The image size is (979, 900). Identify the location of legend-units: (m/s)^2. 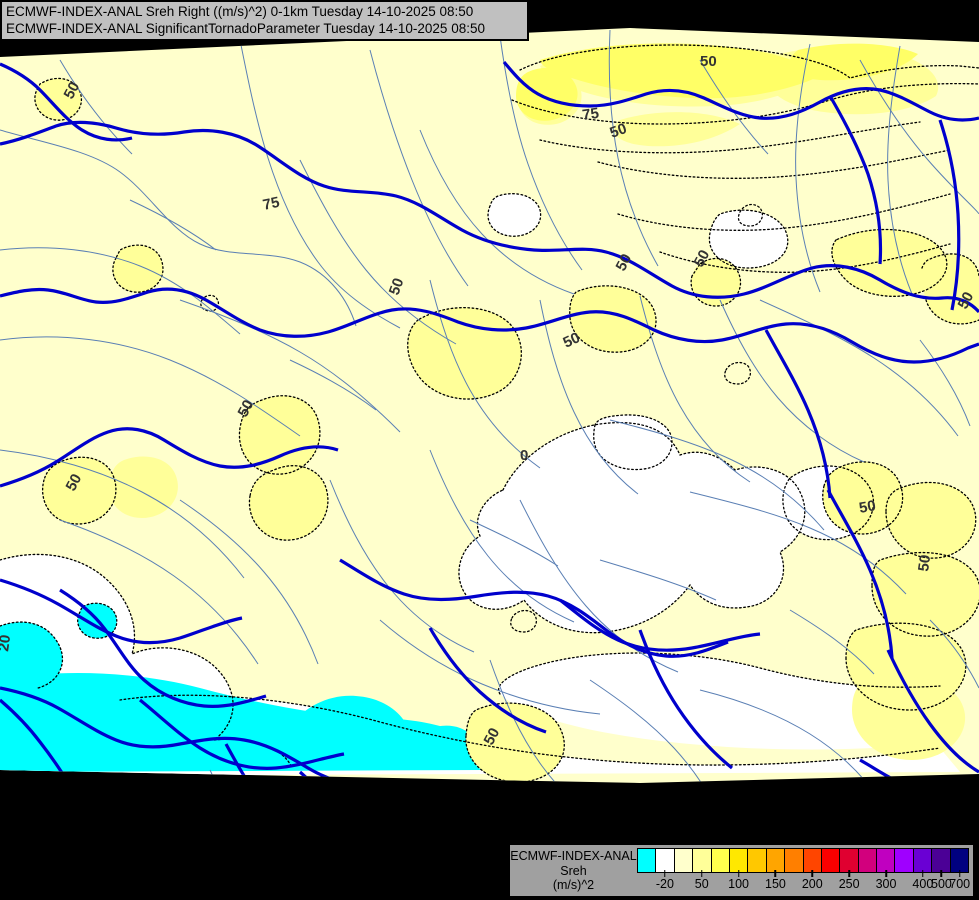
(573, 885).